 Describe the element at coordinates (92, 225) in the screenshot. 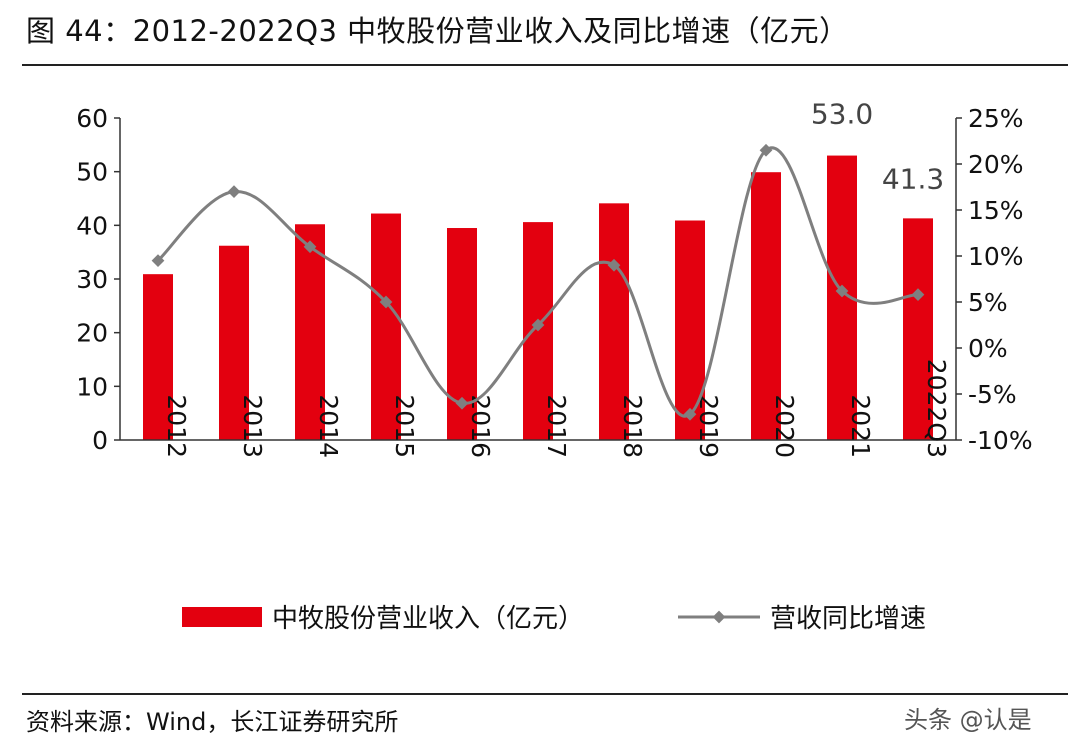

I see `left-tick-label: 40` at that location.